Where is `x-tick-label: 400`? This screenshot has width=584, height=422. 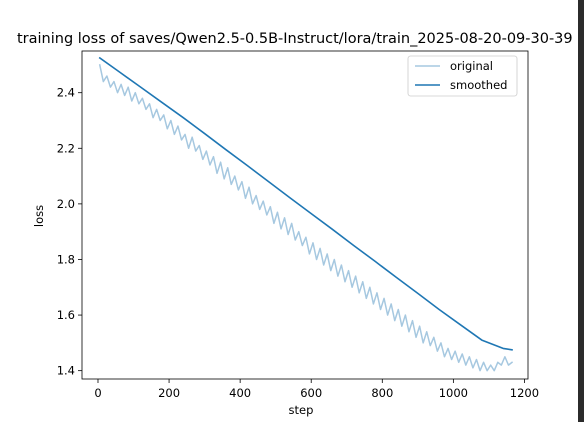
x-tick-label: 400 is located at coordinates (240, 393).